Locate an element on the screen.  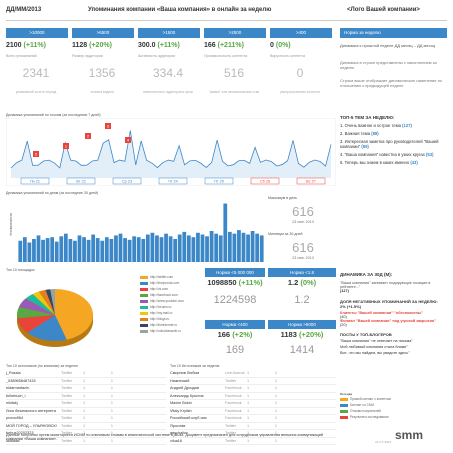
kpi-big-number: 2341 is located at coordinates (36, 73).